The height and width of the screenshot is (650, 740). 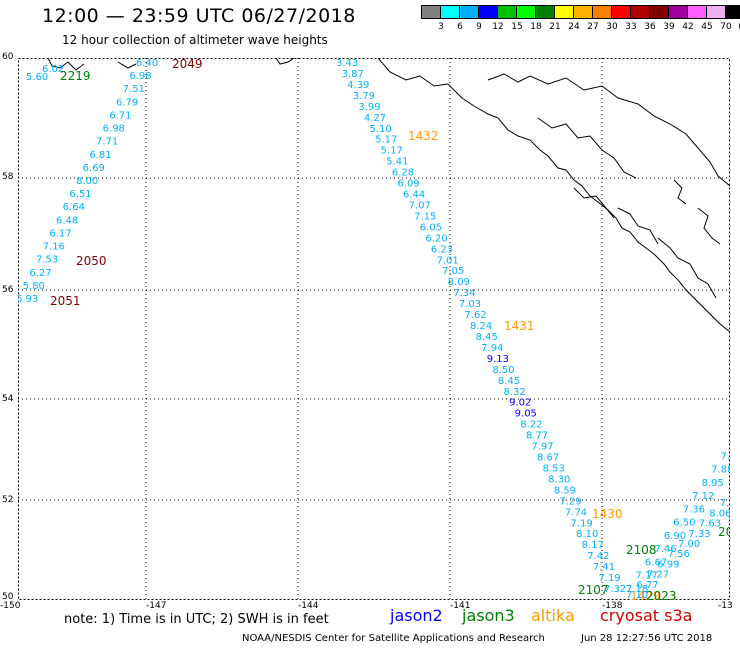 What do you see at coordinates (308, 606) in the screenshot?
I see `x-tick-label: -144` at bounding box center [308, 606].